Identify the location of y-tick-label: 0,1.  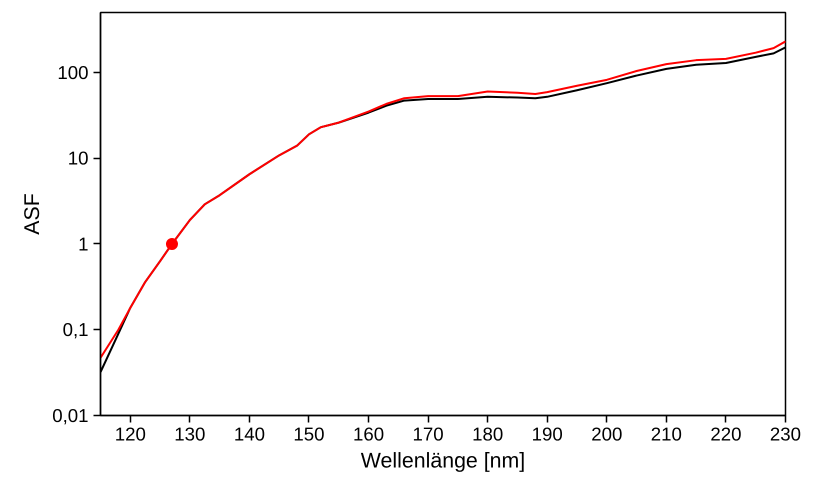
(75, 329).